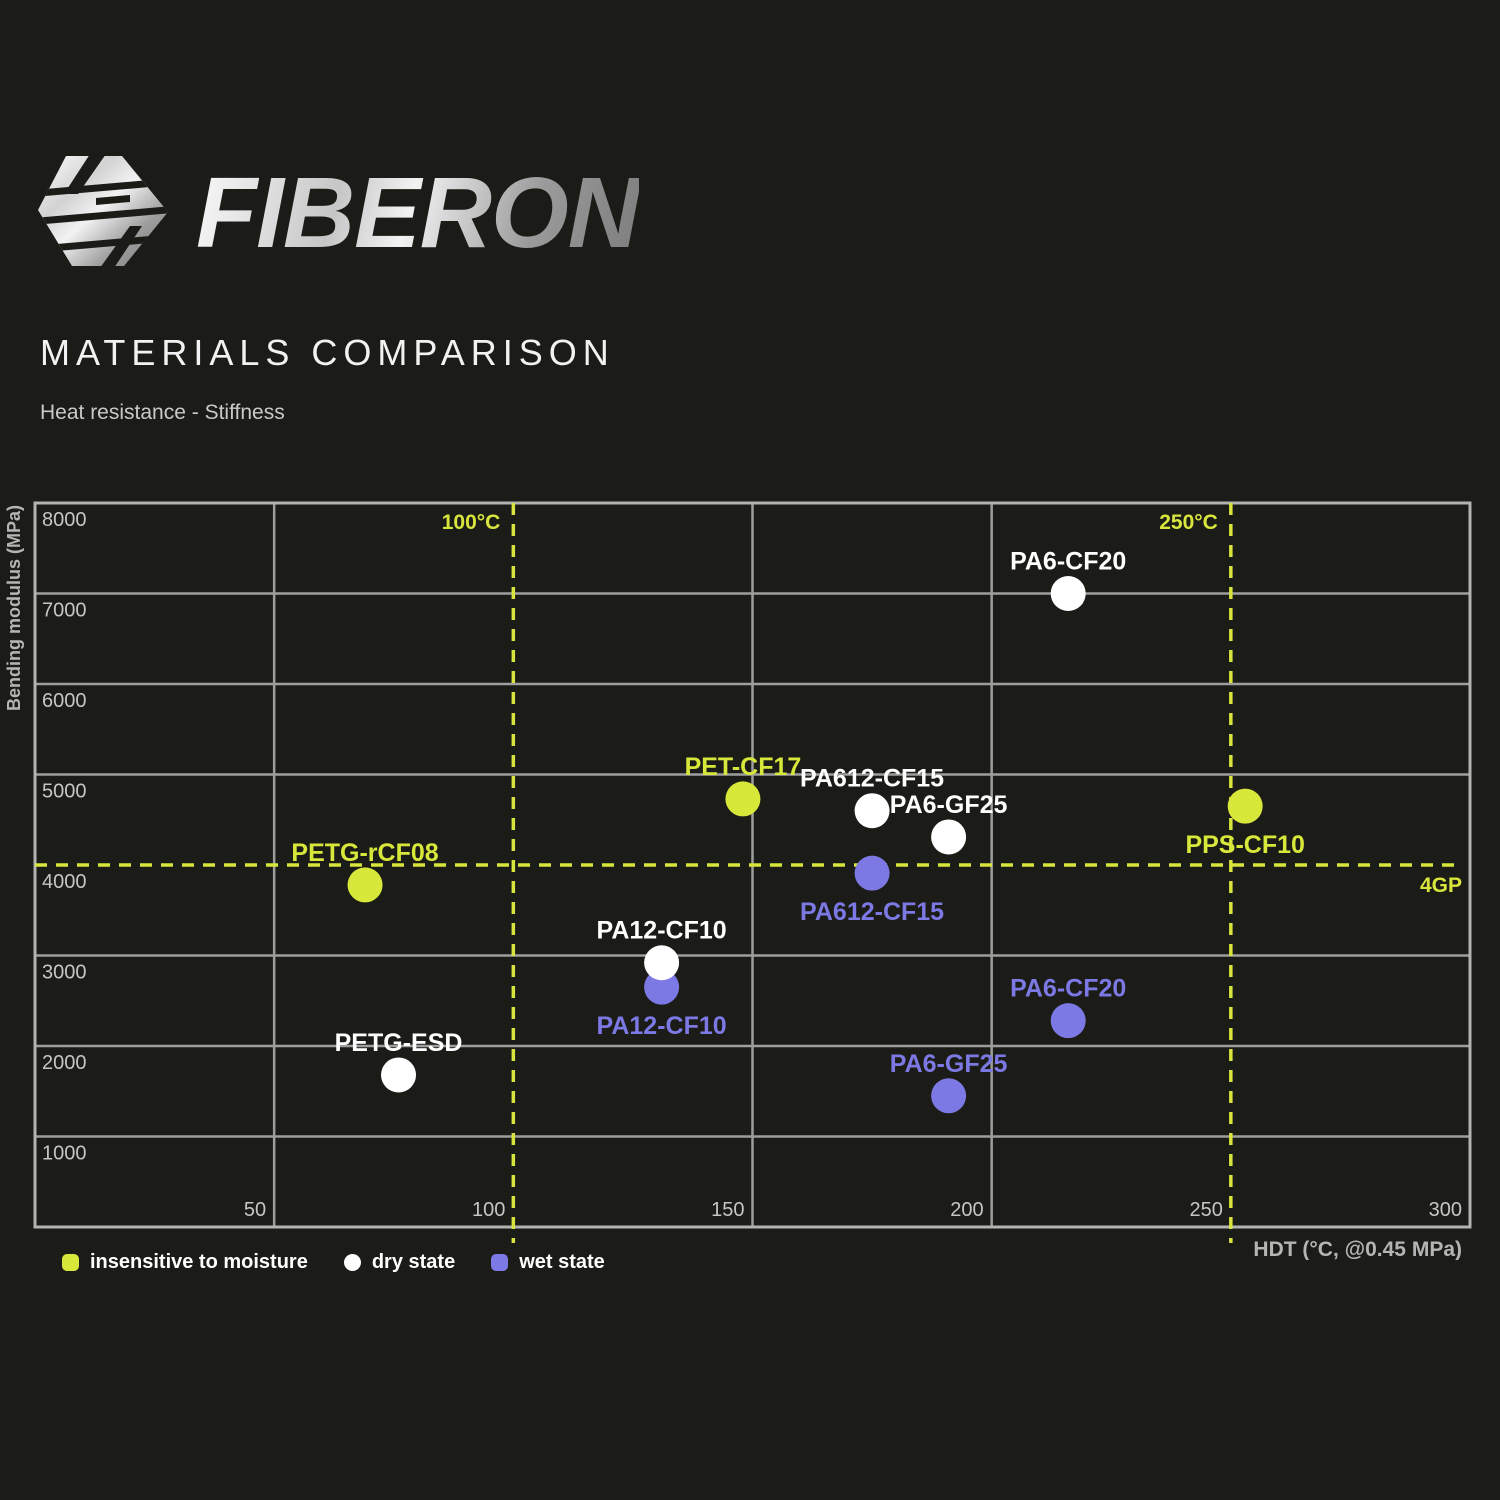 This screenshot has width=1500, height=1500. What do you see at coordinates (743, 767) in the screenshot?
I see `data-point-label: PET-CF17` at bounding box center [743, 767].